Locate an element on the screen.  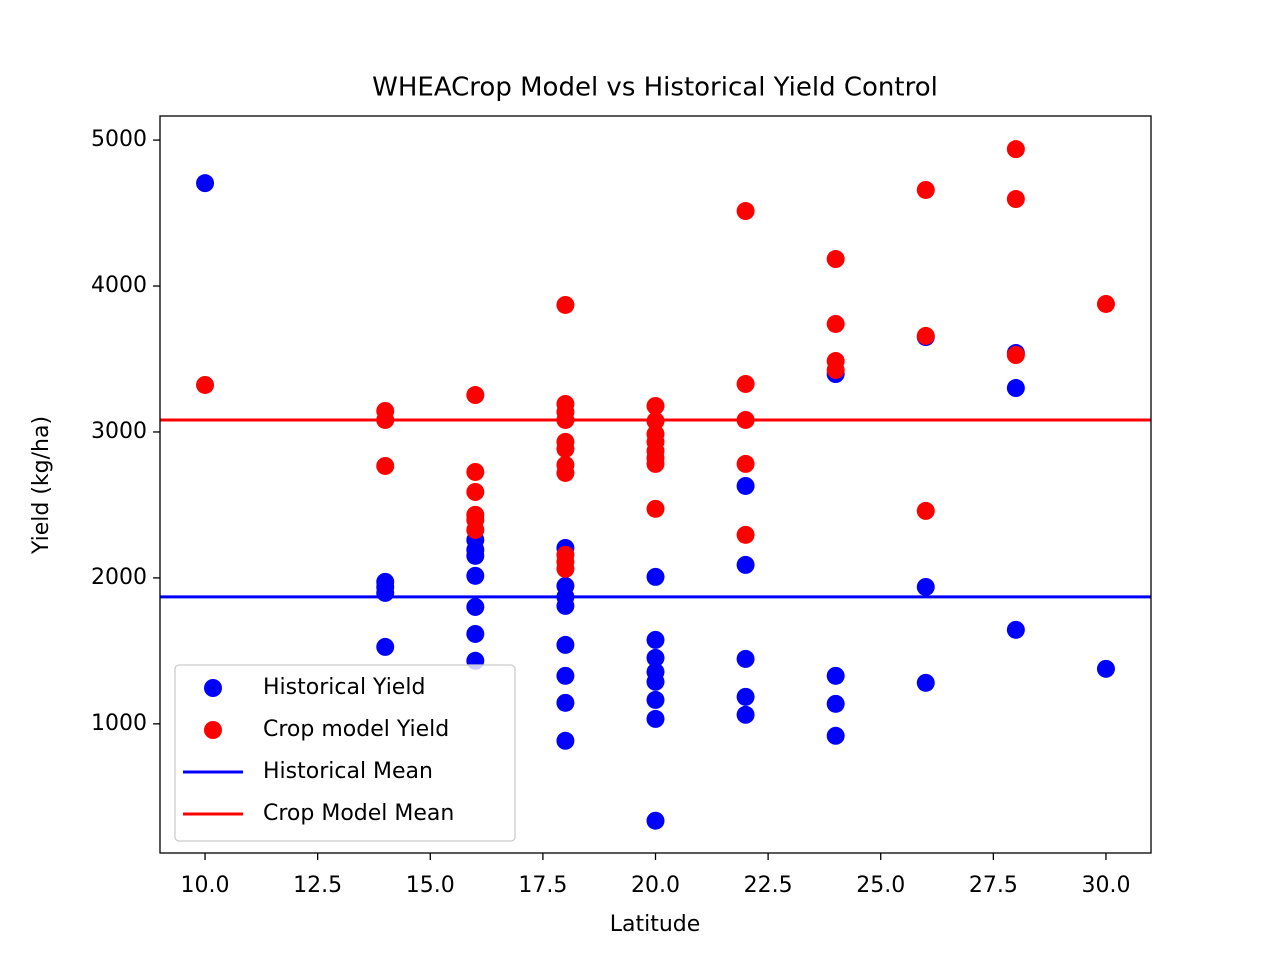
legend-label: Historical Yield is located at coordinates (344, 687).